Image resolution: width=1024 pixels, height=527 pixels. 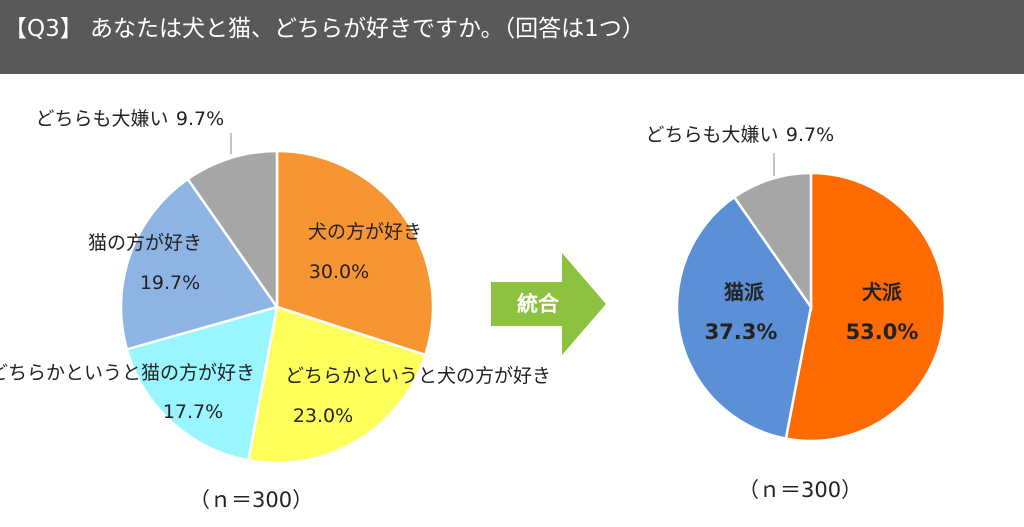 I want to click on merge-arrow-shape, so click(x=548, y=304).